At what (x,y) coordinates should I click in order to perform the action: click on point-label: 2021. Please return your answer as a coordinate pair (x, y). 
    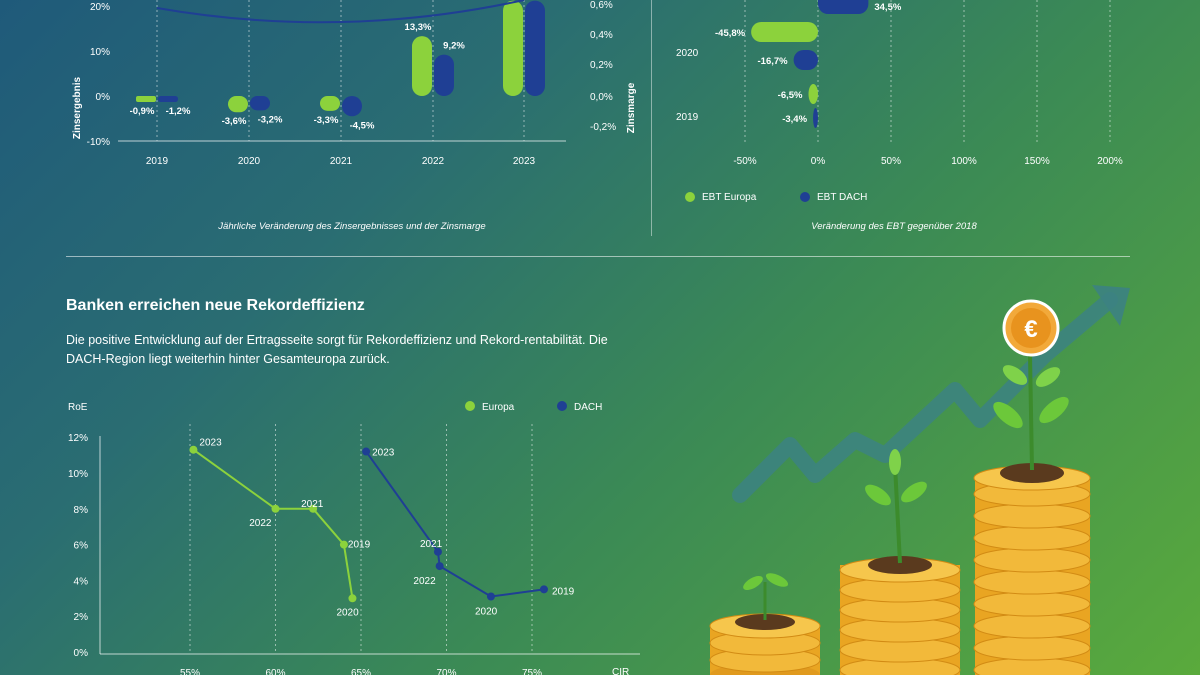
    Looking at the image, I should click on (431, 544).